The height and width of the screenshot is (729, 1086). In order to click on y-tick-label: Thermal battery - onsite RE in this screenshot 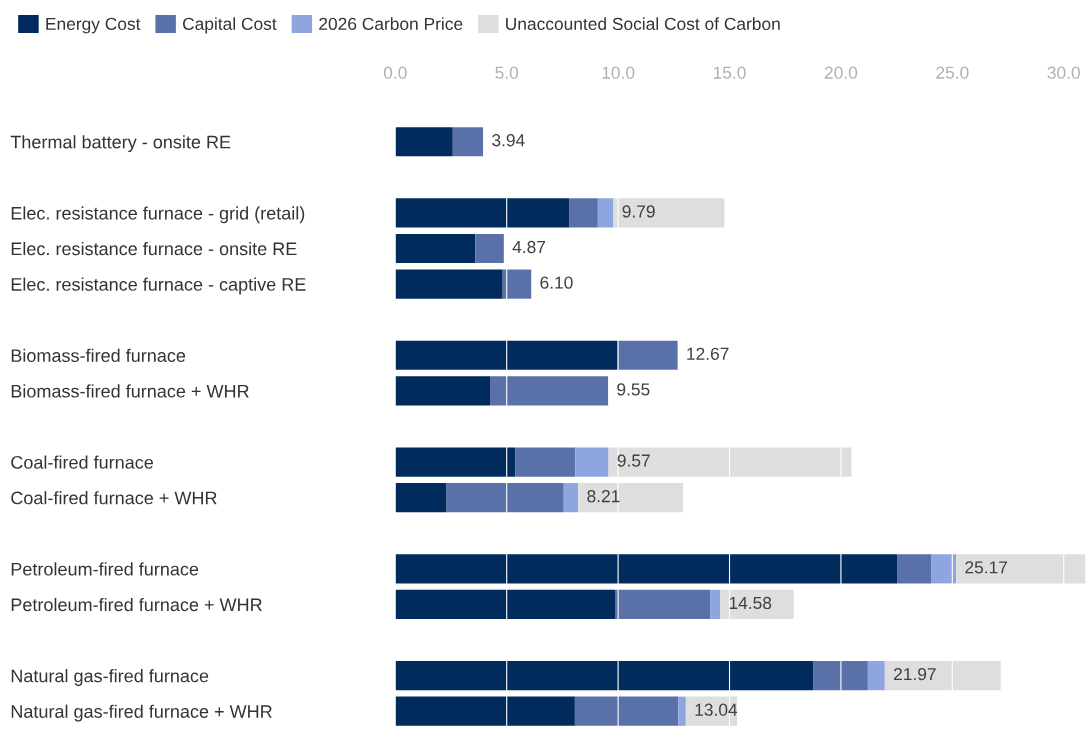, I will do `click(120, 144)`.